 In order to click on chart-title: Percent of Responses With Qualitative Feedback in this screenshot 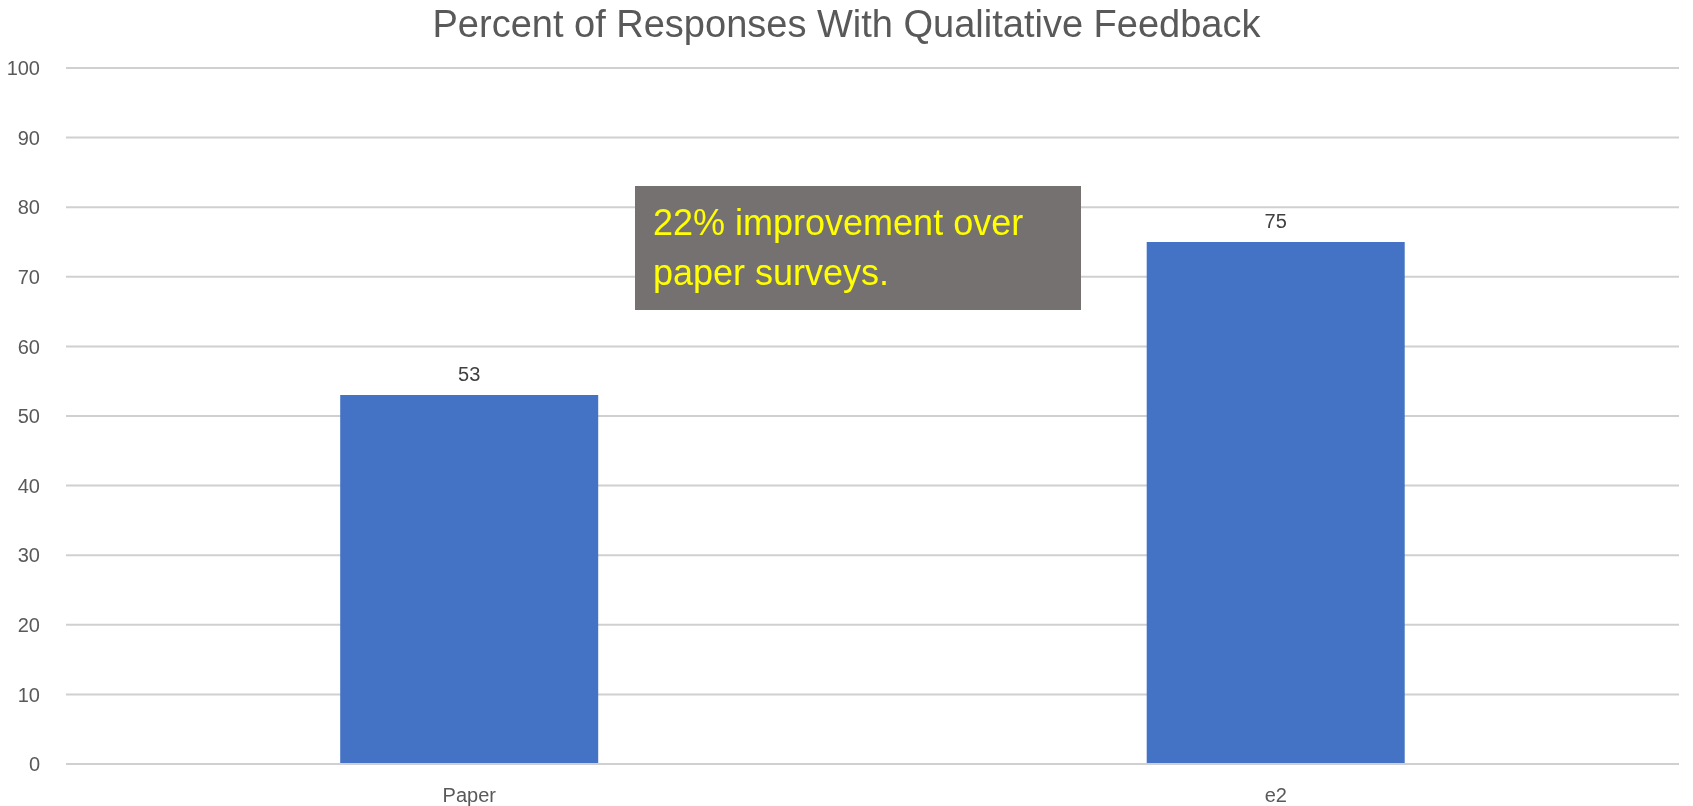, I will do `click(846, 24)`.